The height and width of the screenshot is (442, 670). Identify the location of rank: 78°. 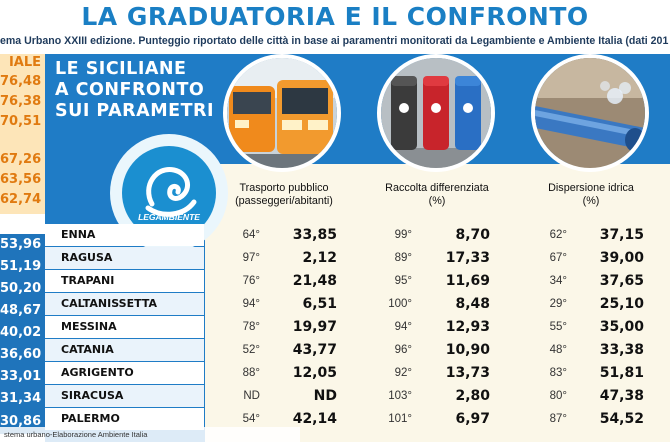
(251, 327).